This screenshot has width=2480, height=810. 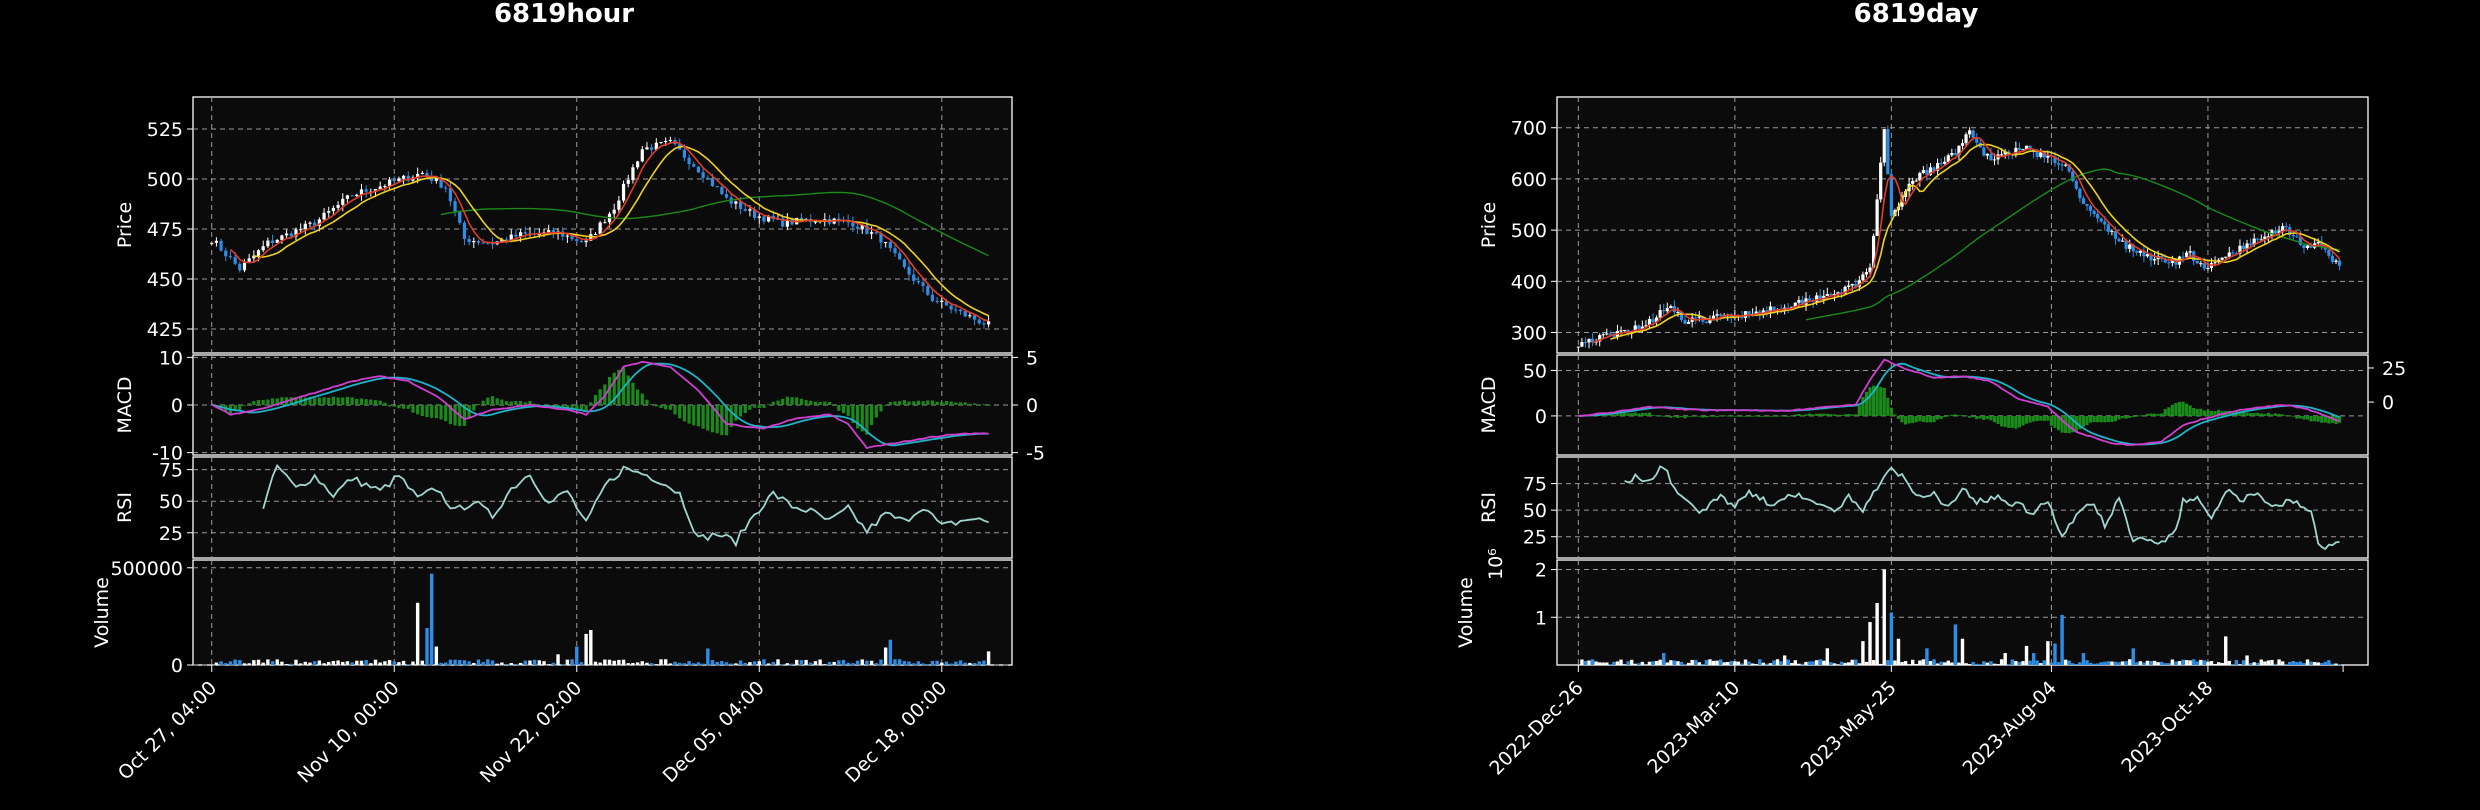 I want to click on ma-long-line, so click(x=2072, y=244).